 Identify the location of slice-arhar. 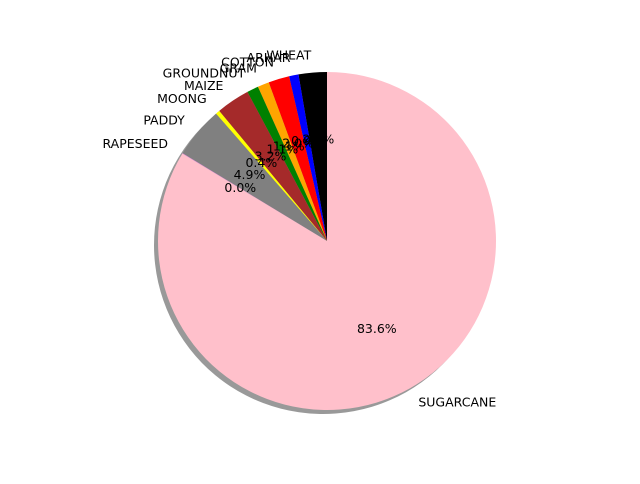
(308, 157).